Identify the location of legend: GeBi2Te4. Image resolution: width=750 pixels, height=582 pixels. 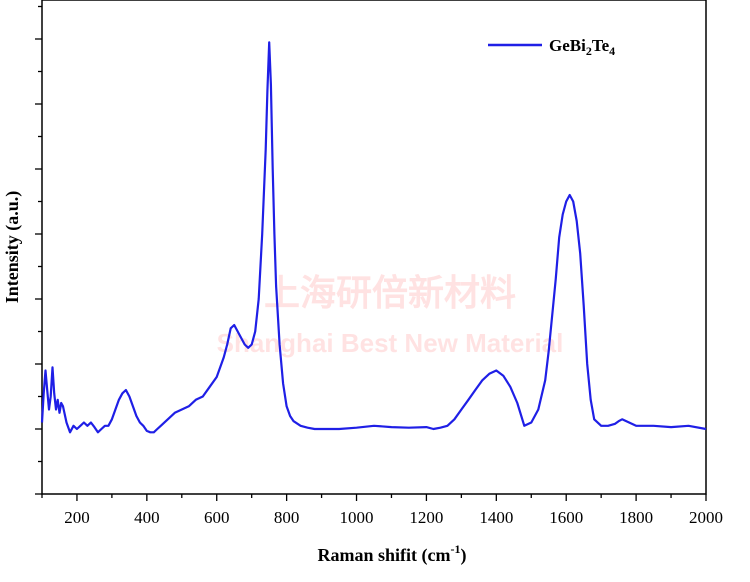
(551, 47).